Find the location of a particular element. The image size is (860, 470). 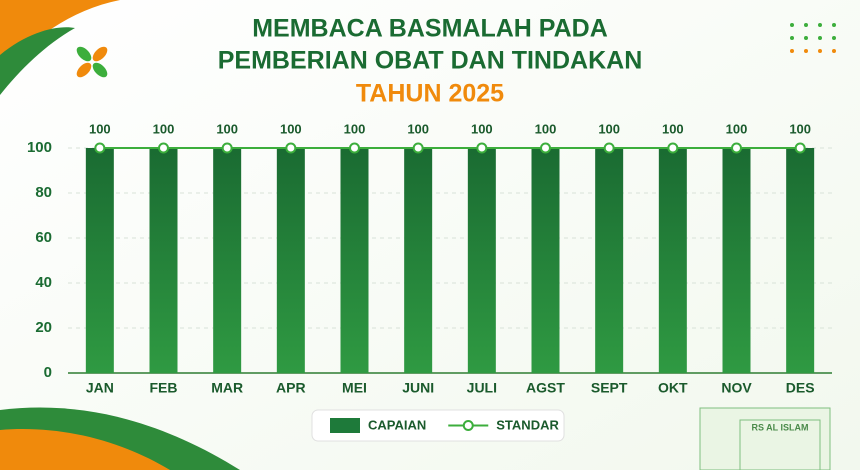

x-tick-label: JULI is located at coordinates (482, 388).